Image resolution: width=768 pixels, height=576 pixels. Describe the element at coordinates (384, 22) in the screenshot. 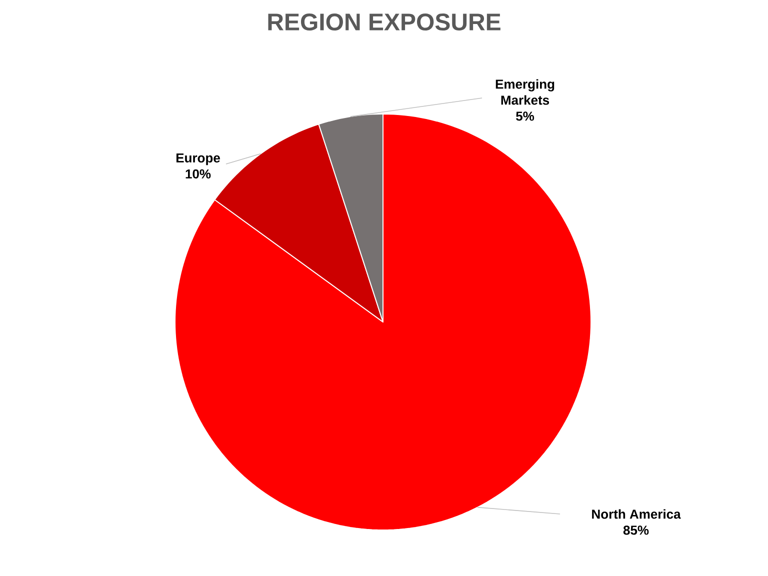

I see `chart-title: REGION EXPOSURE` at that location.